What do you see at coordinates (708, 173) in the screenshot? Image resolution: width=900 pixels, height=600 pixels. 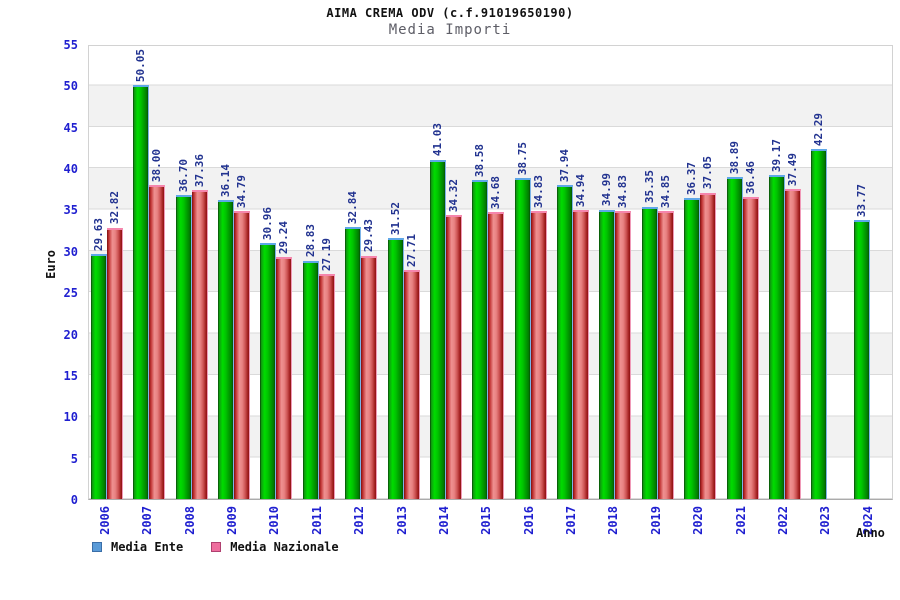 I see `bar-value-label: 37.05` at bounding box center [708, 173].